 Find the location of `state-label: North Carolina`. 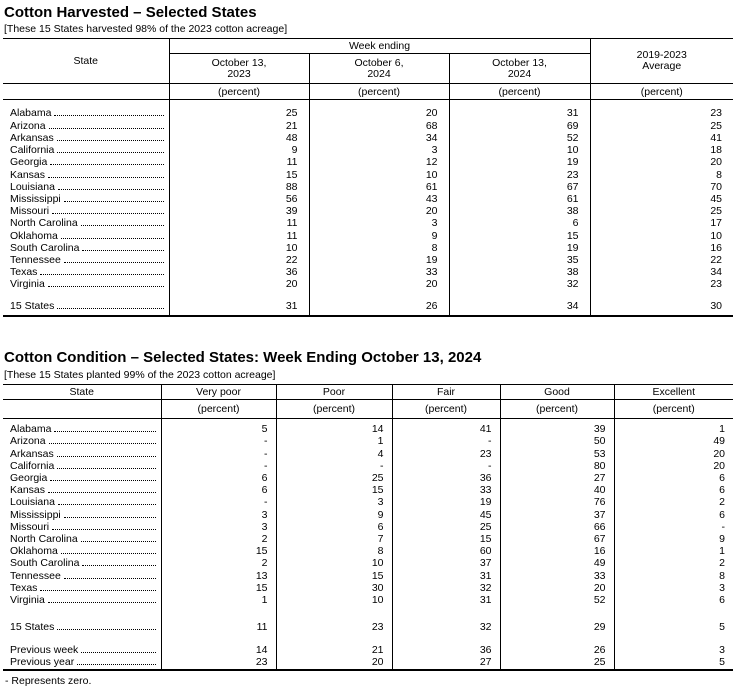

state-label: North Carolina is located at coordinates (44, 539).